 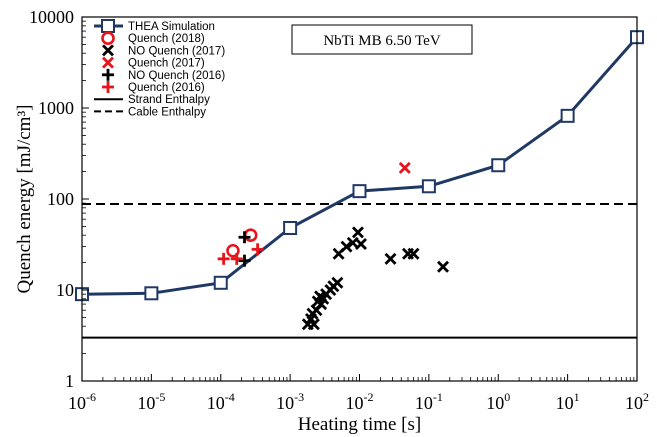 What do you see at coordinates (290, 401) in the screenshot?
I see `x-tick-label: 10⁻³` at bounding box center [290, 401].